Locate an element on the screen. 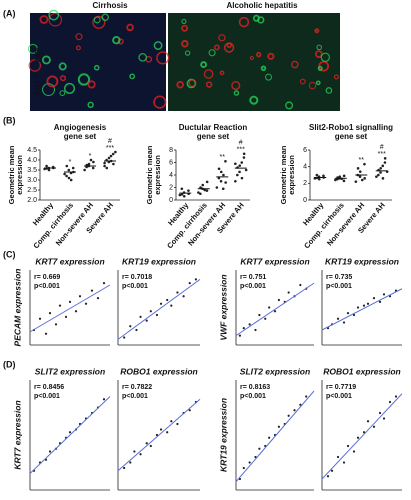 This screenshot has height=500, width=411. annotation: r= 0.7719 is located at coordinates (341, 387).